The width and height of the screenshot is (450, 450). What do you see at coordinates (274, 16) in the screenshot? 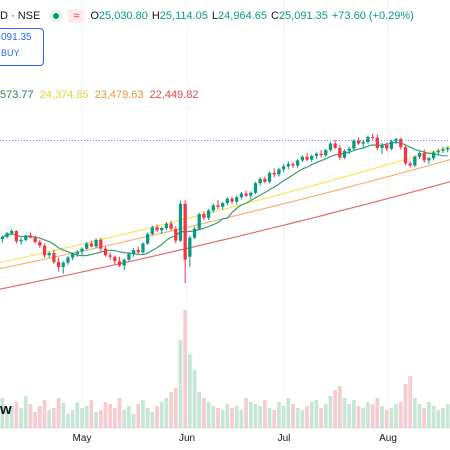
I see `close-key: C` at bounding box center [274, 16].